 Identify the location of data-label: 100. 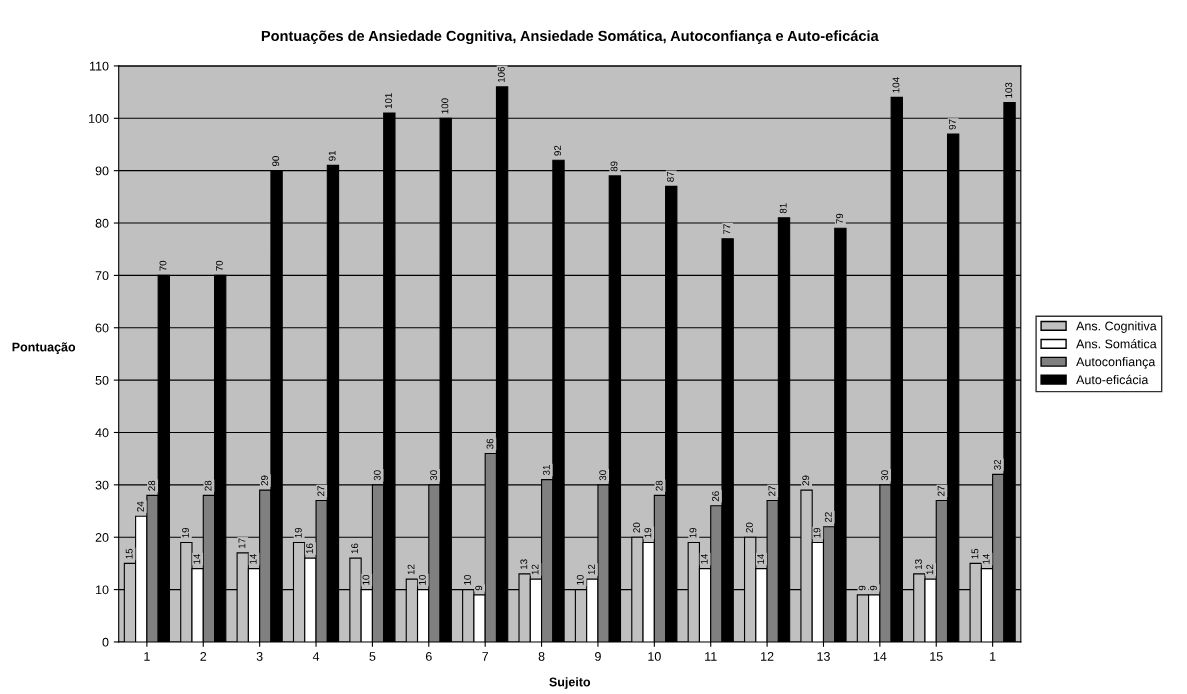
(445, 106).